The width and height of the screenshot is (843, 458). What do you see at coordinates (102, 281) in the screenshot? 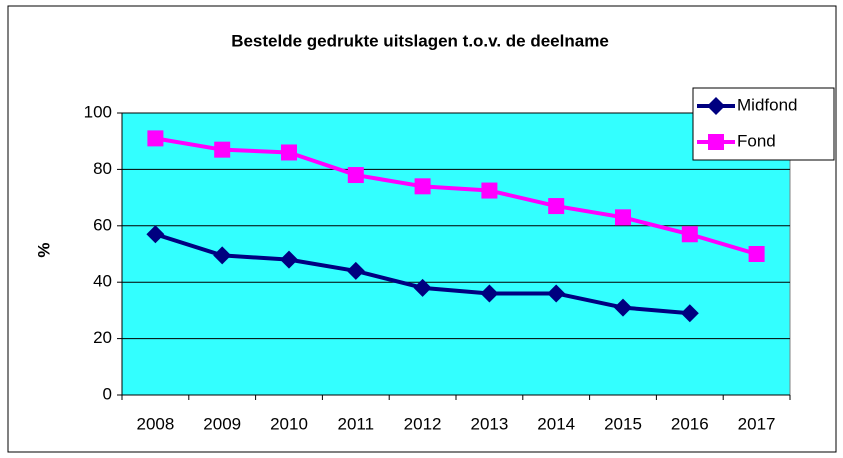
I see `y-tick-label: 40` at bounding box center [102, 281].